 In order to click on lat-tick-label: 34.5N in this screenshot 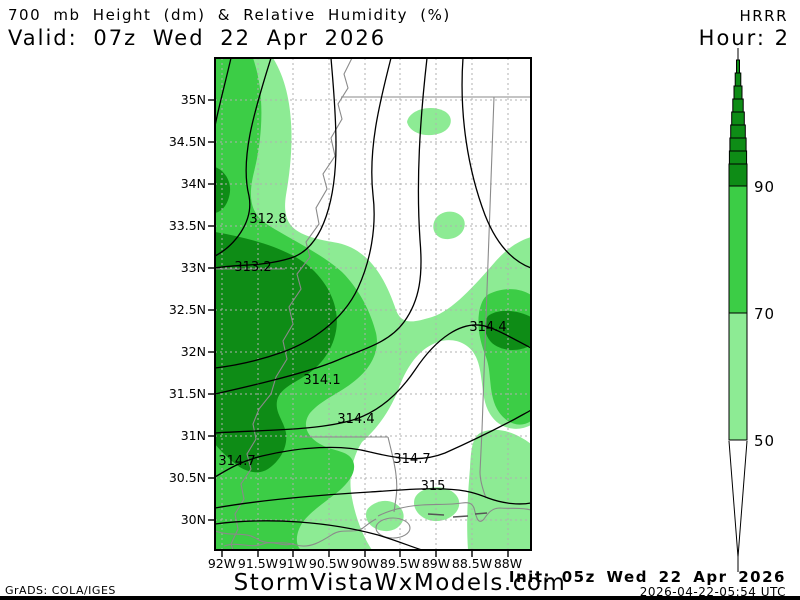, I will do `click(187, 141)`.